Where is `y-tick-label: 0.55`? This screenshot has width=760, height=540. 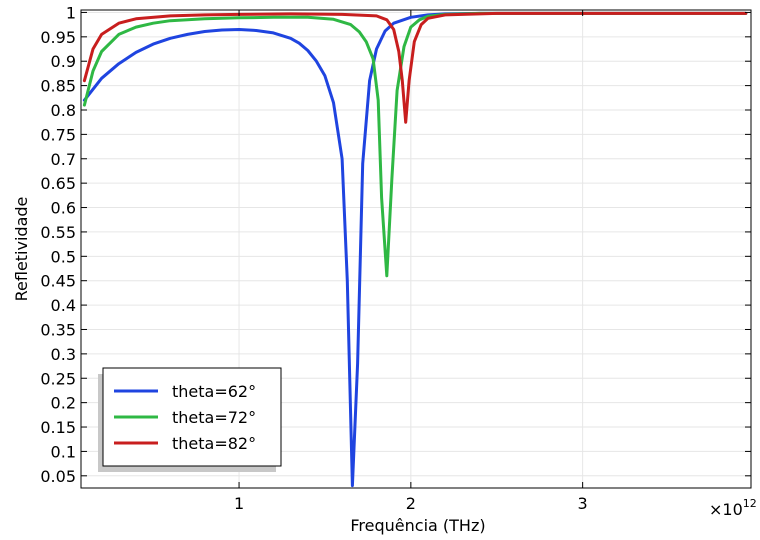 y-tick-label: 0.55 is located at coordinates (58, 232).